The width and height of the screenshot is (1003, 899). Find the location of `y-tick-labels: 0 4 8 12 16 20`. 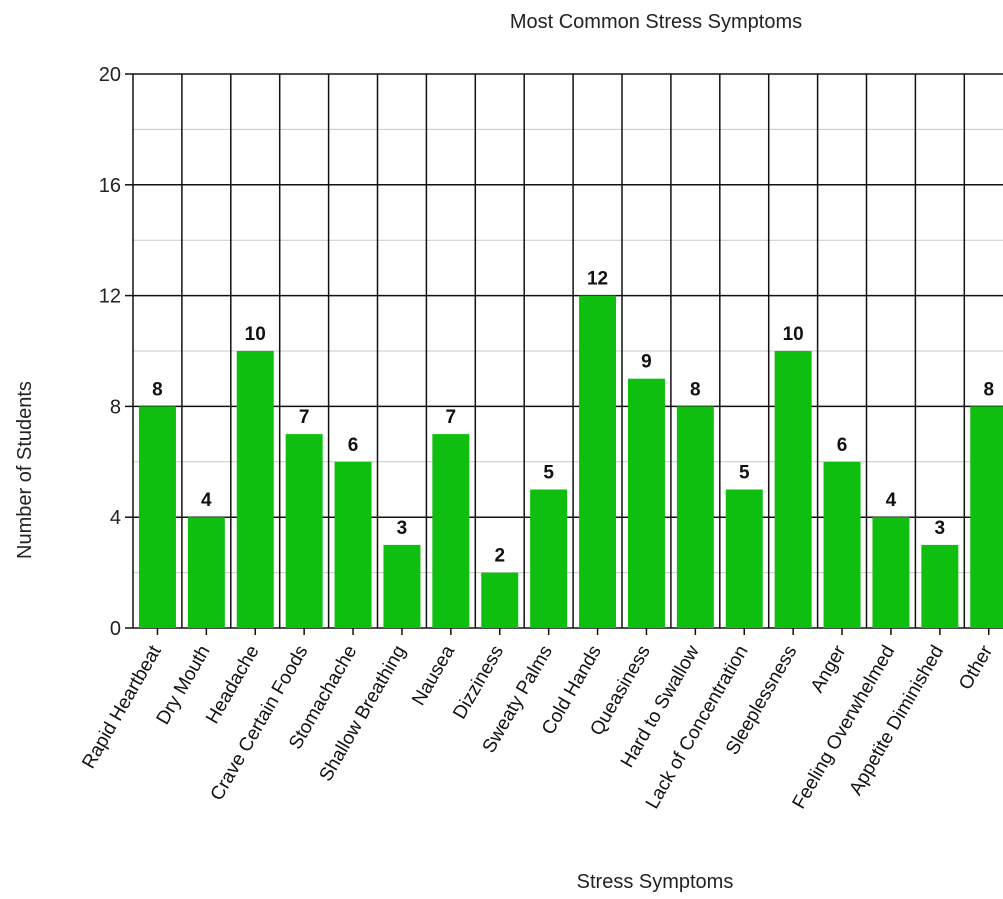

y-tick-labels: 0 4 8 12 16 20 is located at coordinates (110, 352).